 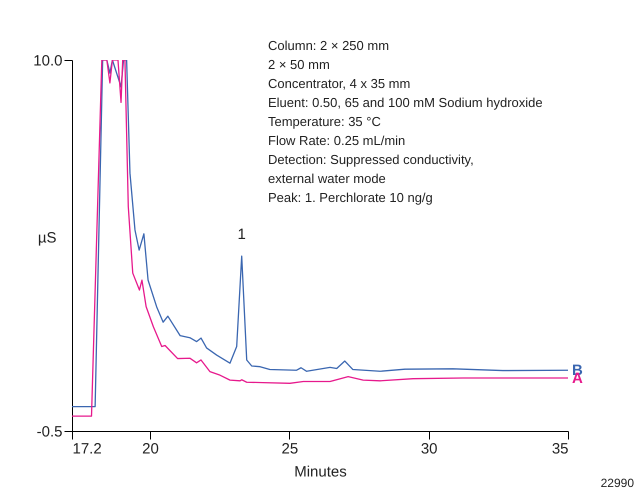 What do you see at coordinates (405, 102) in the screenshot?
I see `annotation: Eluent: 0.50, 65 and 100 mM Sodium hydroxide` at bounding box center [405, 102].